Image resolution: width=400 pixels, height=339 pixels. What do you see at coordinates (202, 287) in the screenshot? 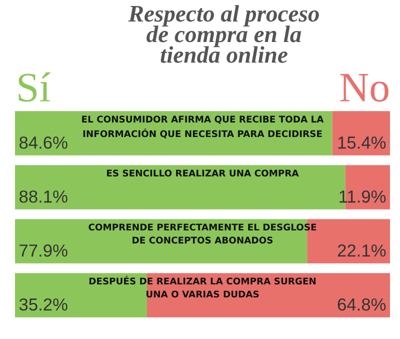
I see `y-tick-label: DESPUÉS DE REALIZAR LA COMPRA SURGEN UNA O VARIAS DUDAS` at bounding box center [202, 287].